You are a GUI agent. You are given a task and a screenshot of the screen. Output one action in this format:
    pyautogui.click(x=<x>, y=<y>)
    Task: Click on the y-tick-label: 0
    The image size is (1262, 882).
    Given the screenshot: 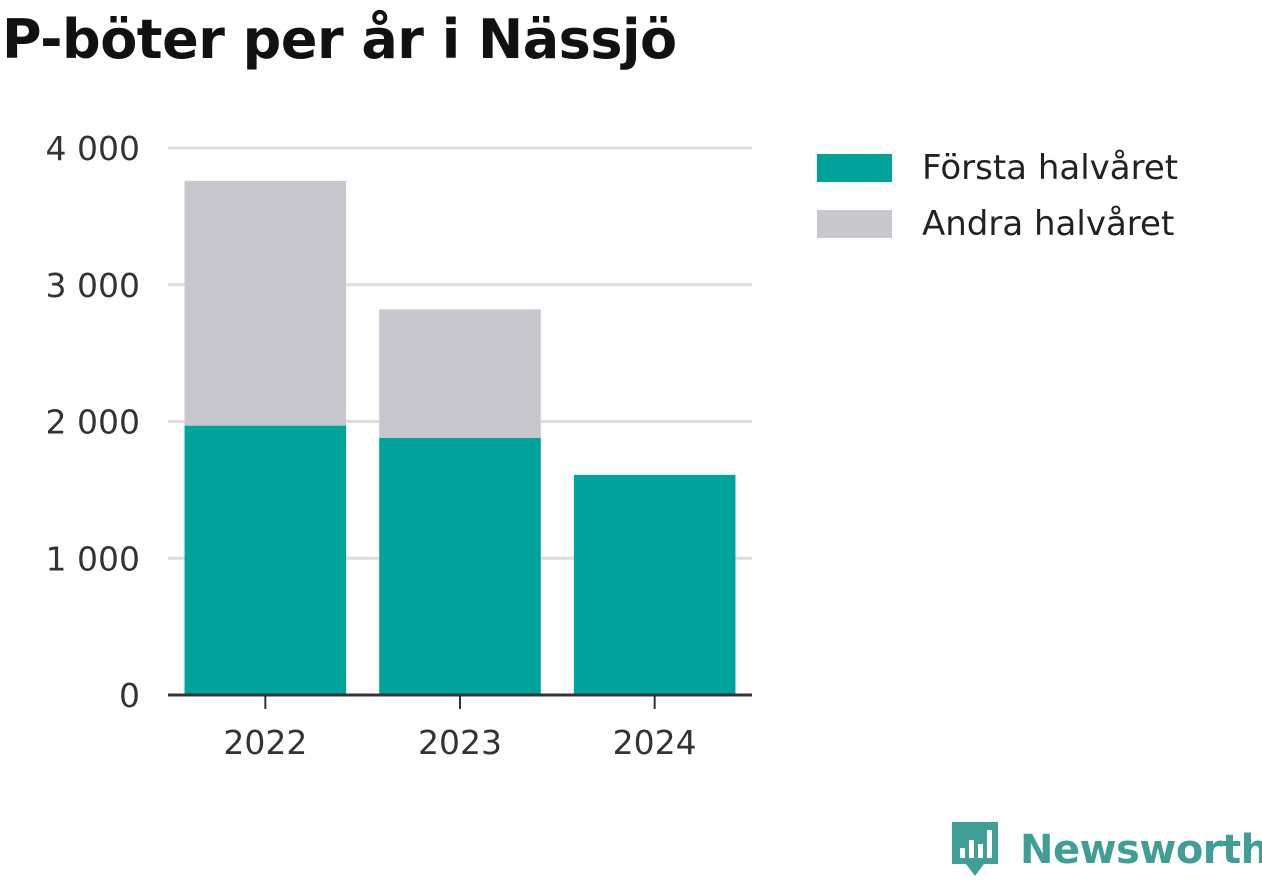 What is the action you would take?
    pyautogui.click(x=129, y=695)
    